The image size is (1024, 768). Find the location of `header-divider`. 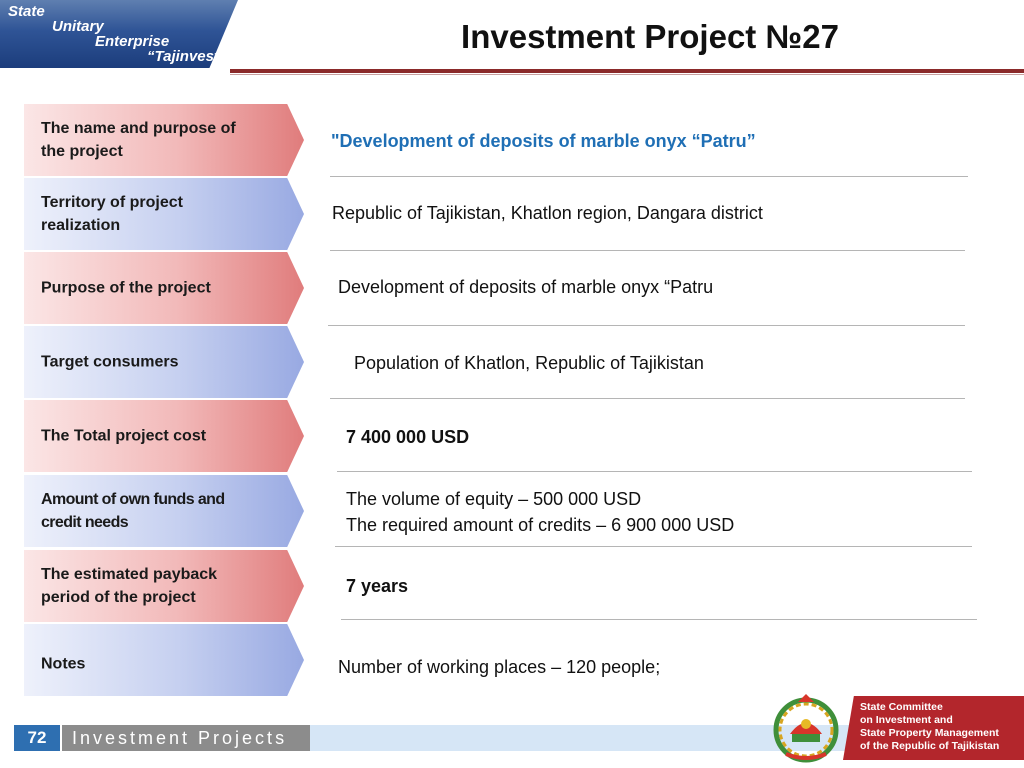

header-divider is located at coordinates (627, 71).